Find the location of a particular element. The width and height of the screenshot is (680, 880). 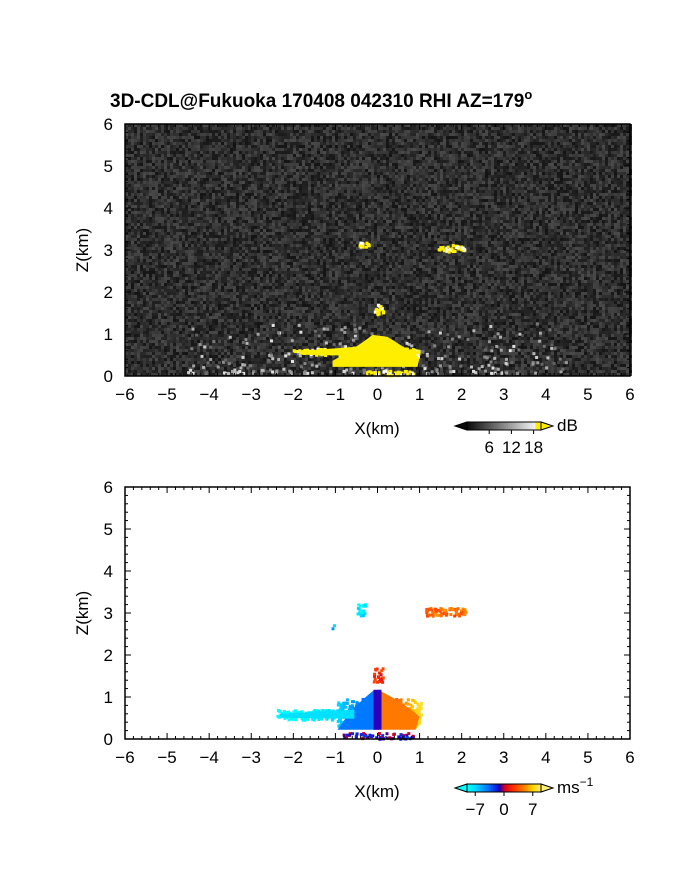

y-tick-label: 6 is located at coordinates (108, 487).